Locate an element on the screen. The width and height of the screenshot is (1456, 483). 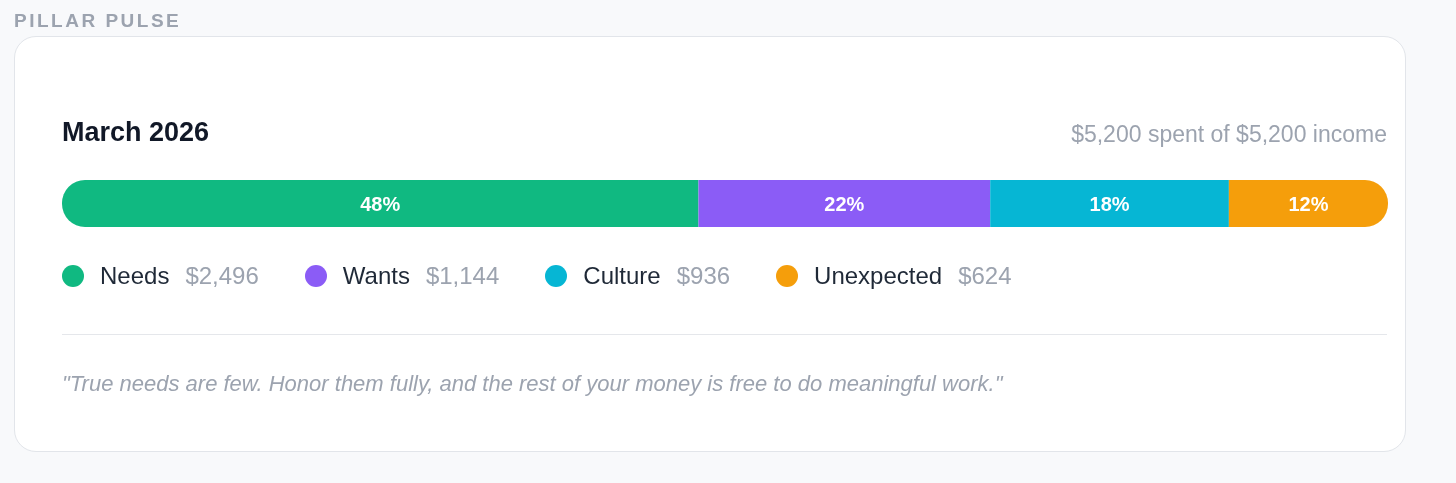
legend-label: Needs is located at coordinates (135, 276).